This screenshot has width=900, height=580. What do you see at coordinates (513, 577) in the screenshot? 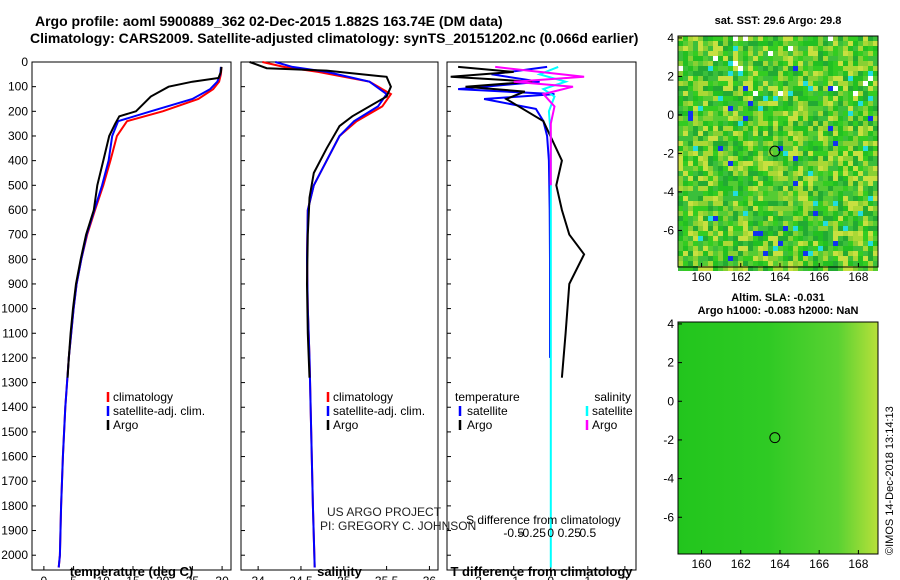
I see `difference-x-tick-label: -1` at bounding box center [513, 577].